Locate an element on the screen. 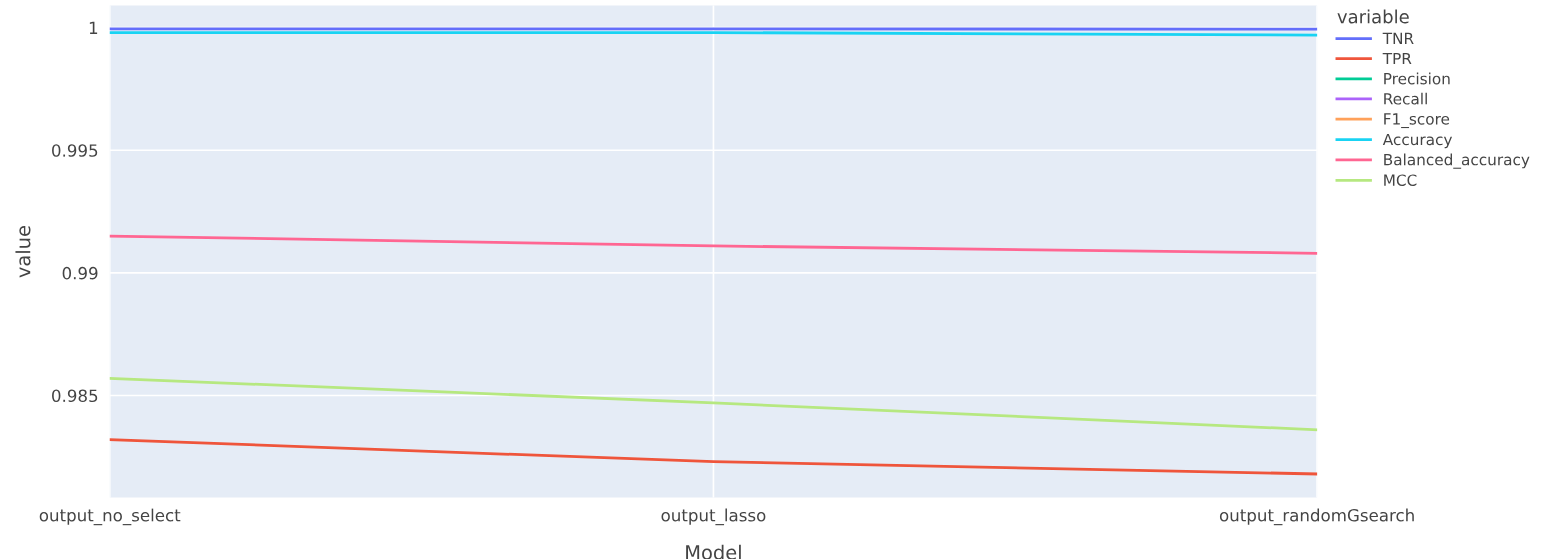 This screenshot has width=1568, height=559. y-tick-label: 0.99 is located at coordinates (80, 273).